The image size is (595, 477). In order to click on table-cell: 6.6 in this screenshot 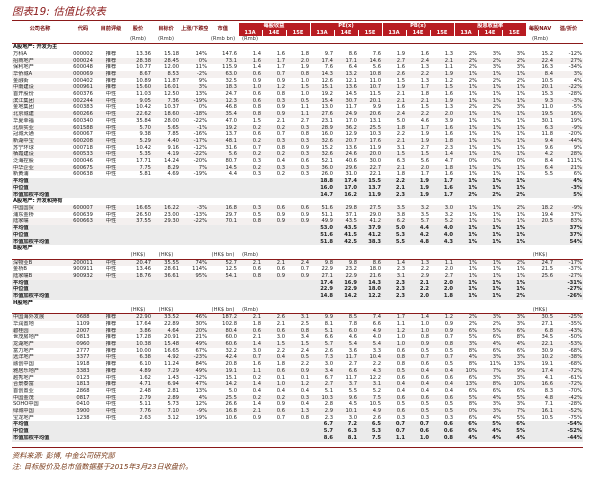, I will do `click(346, 371)`.